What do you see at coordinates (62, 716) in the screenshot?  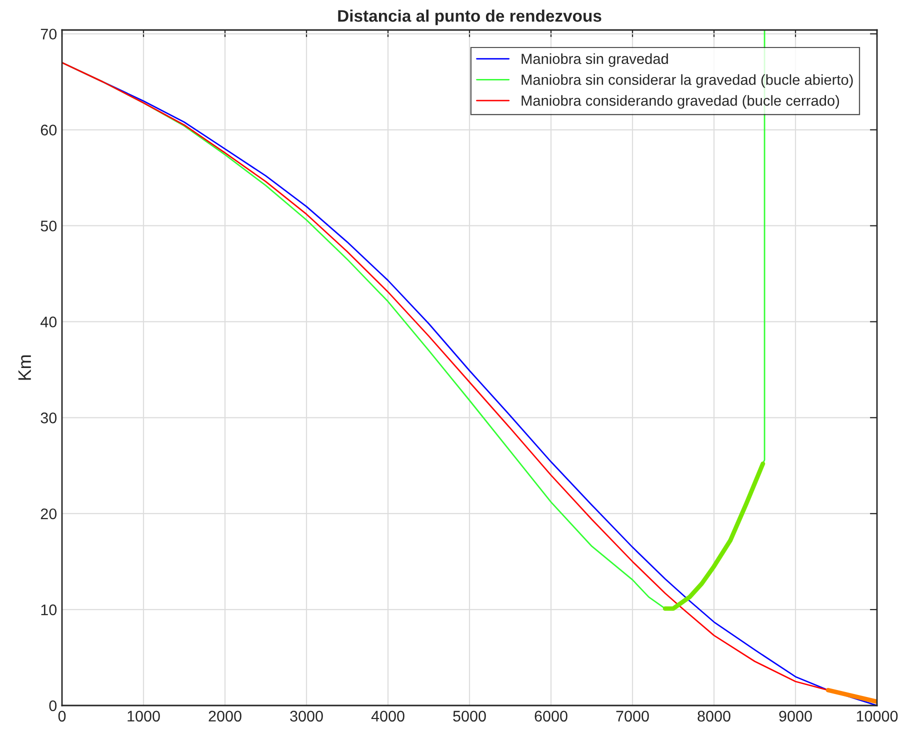 I see `x-tick-label: 0` at bounding box center [62, 716].